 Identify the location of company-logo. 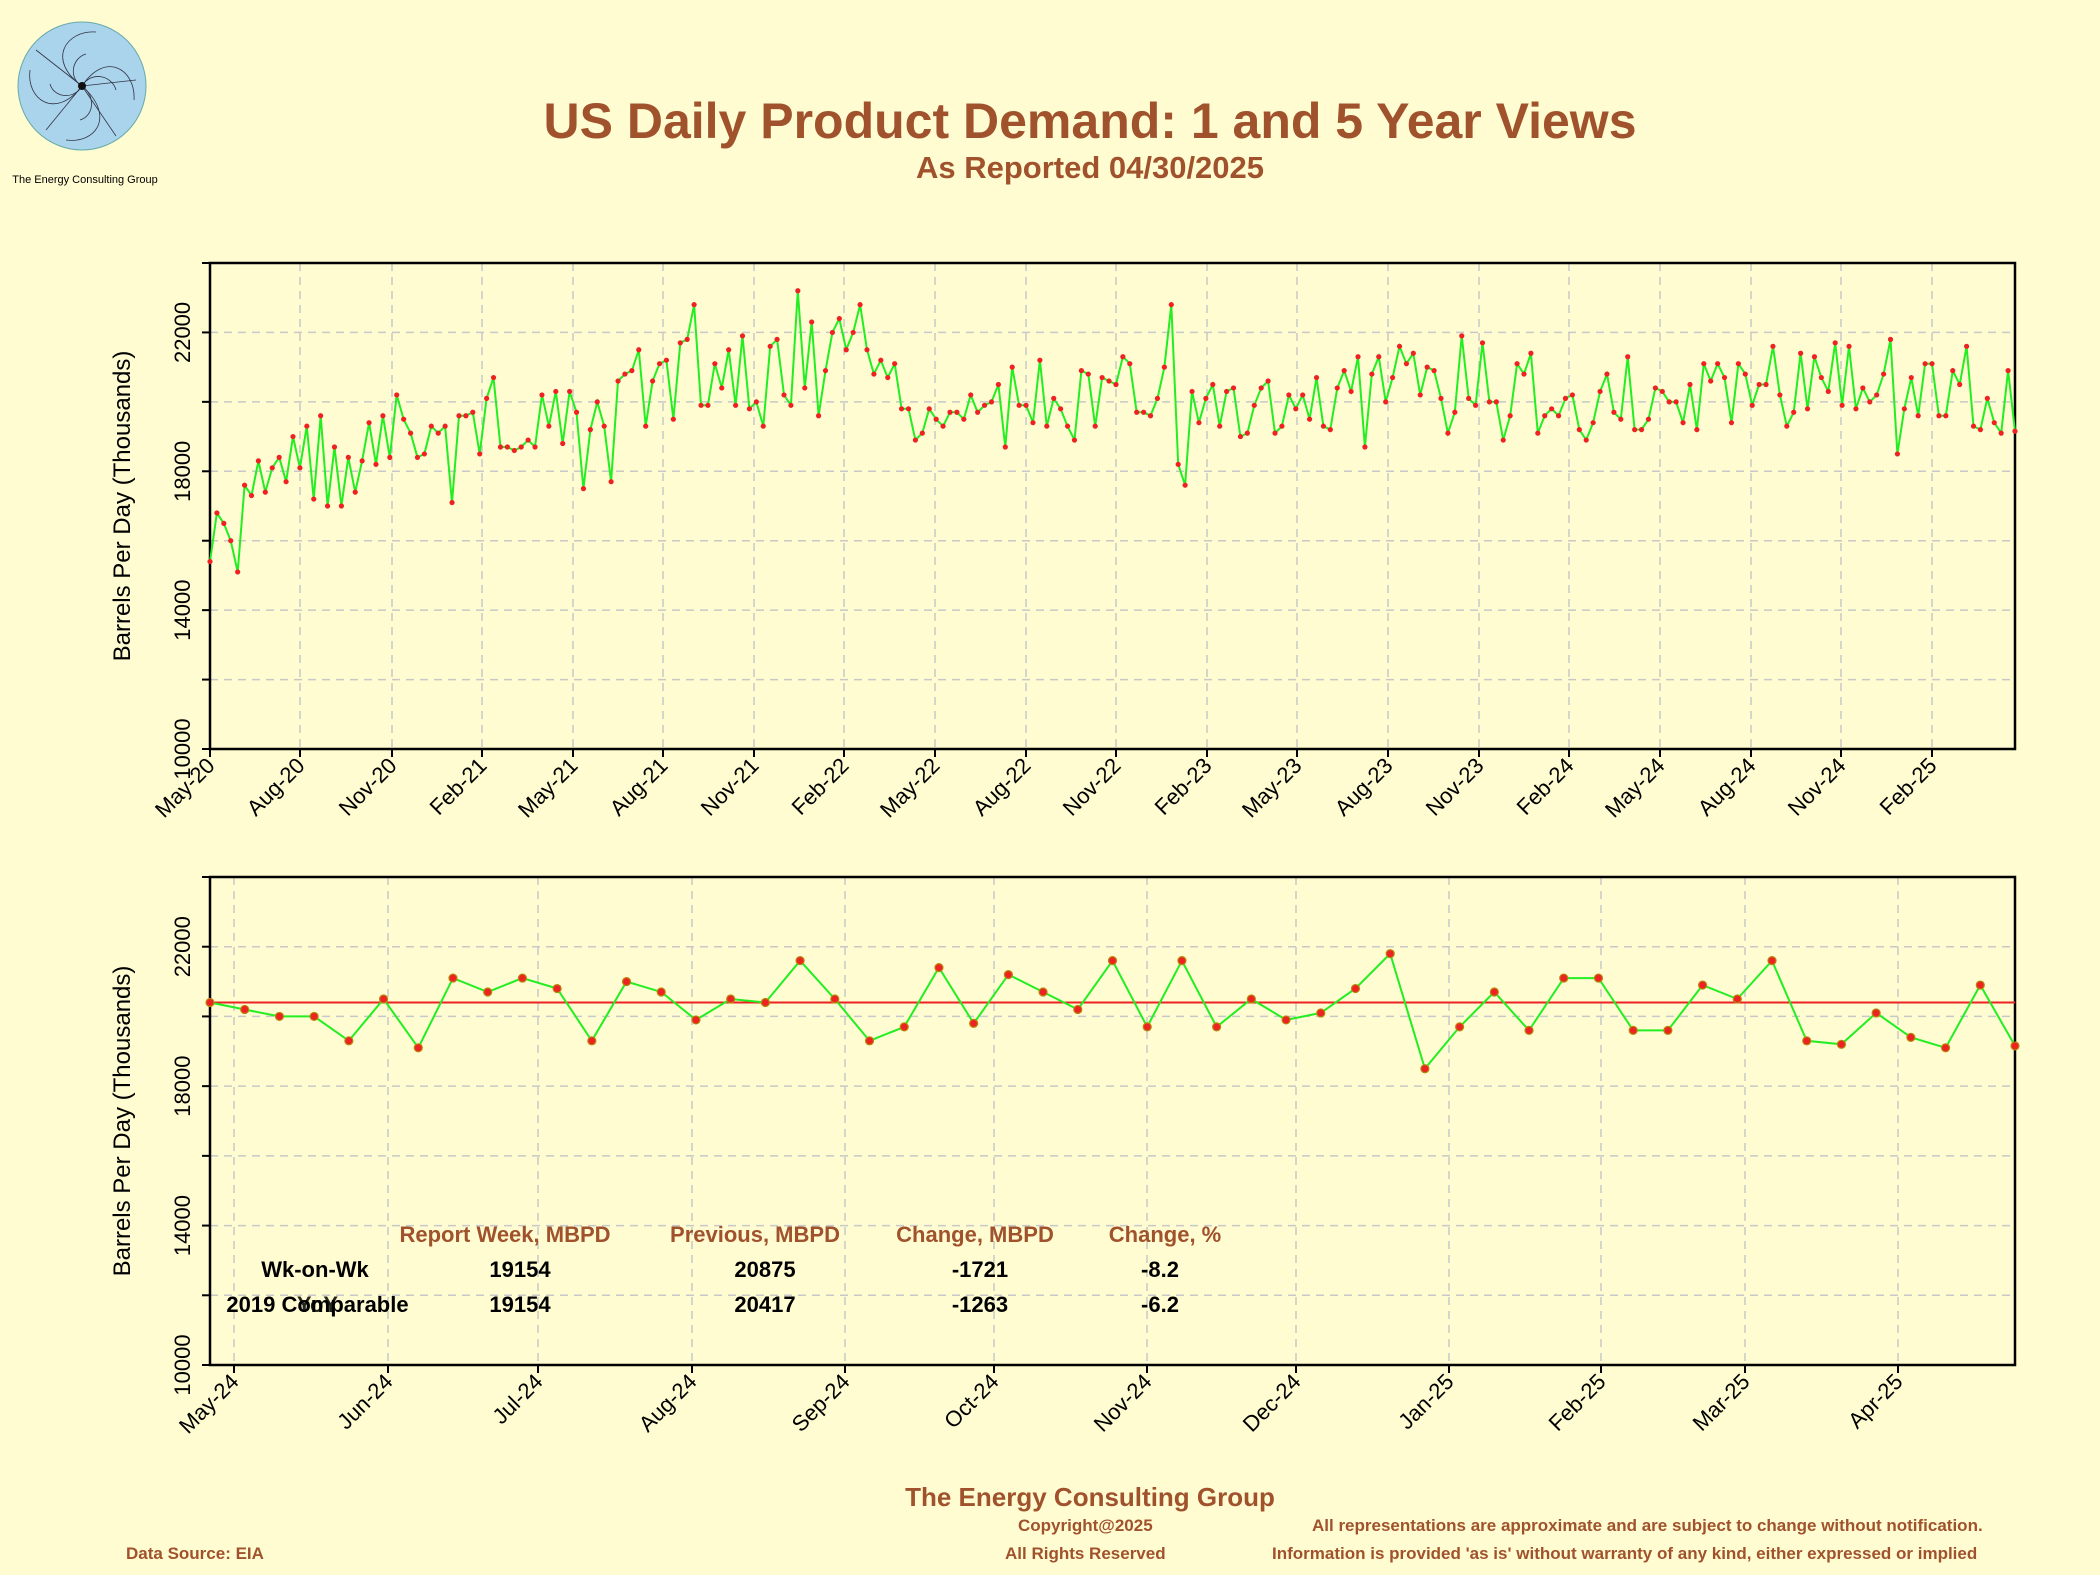
(82, 86).